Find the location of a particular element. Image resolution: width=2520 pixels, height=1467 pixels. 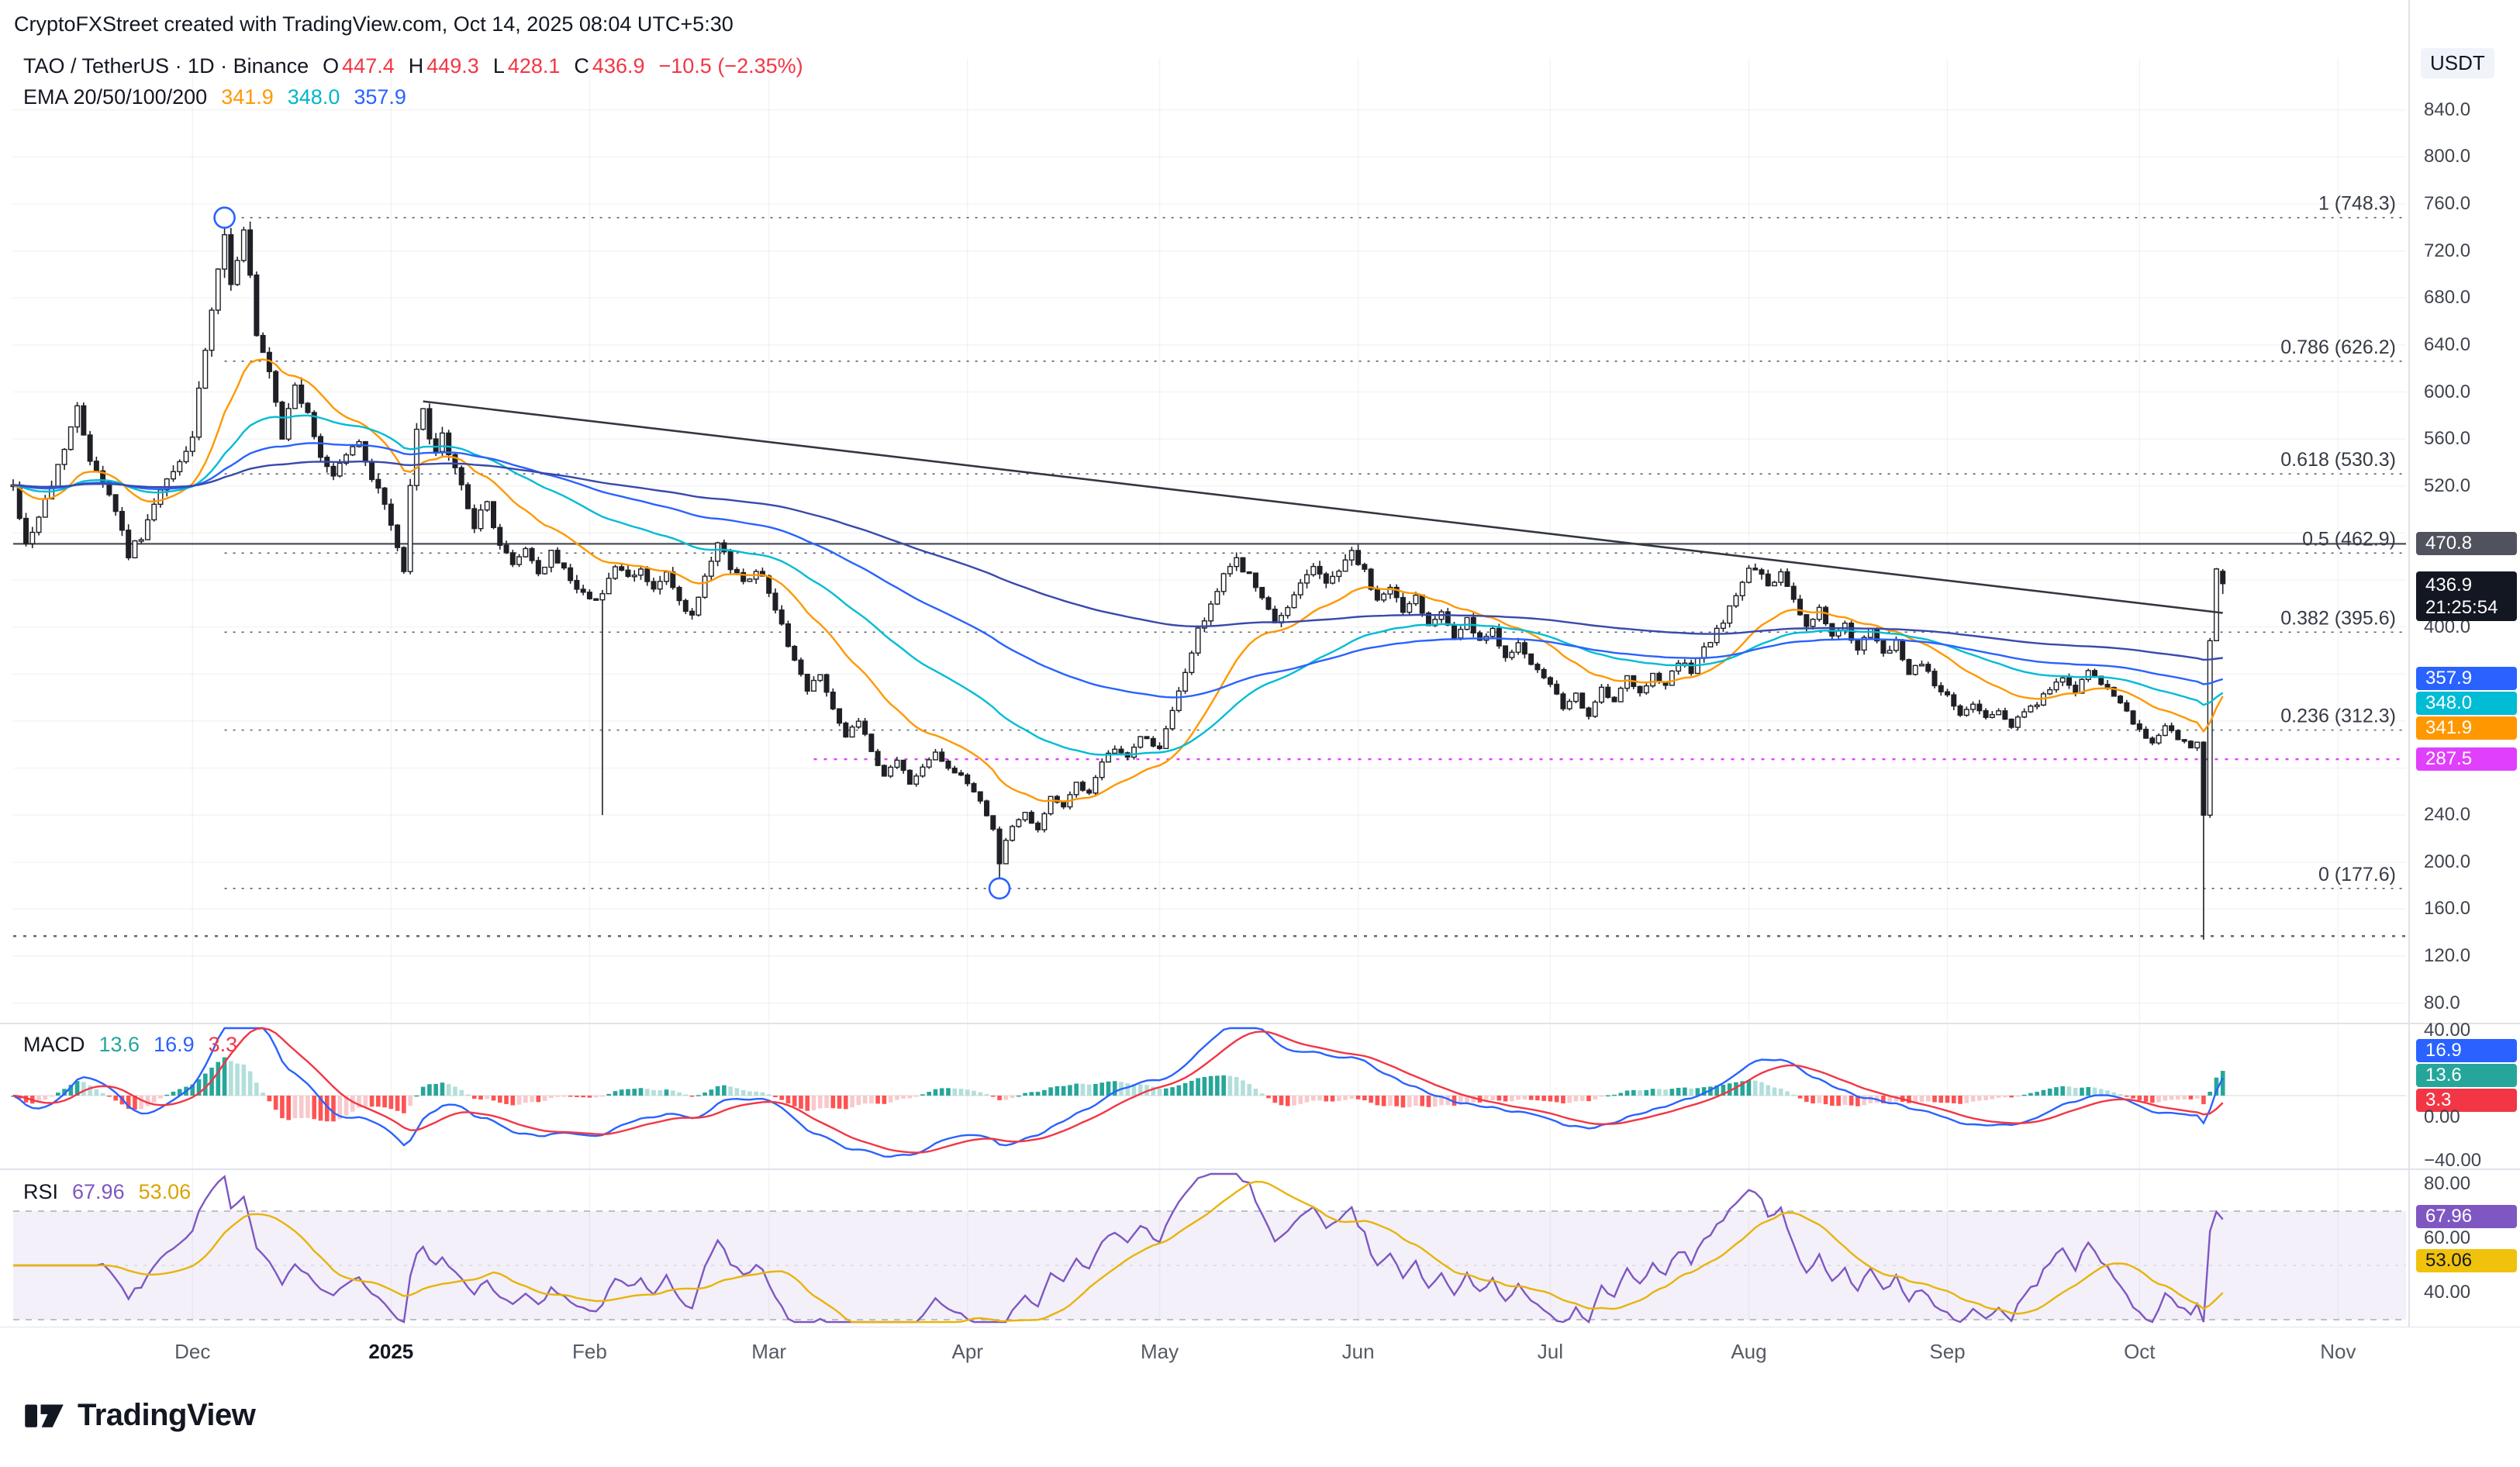

macd-hist-scale-label: 13.6 is located at coordinates (2466, 1075).